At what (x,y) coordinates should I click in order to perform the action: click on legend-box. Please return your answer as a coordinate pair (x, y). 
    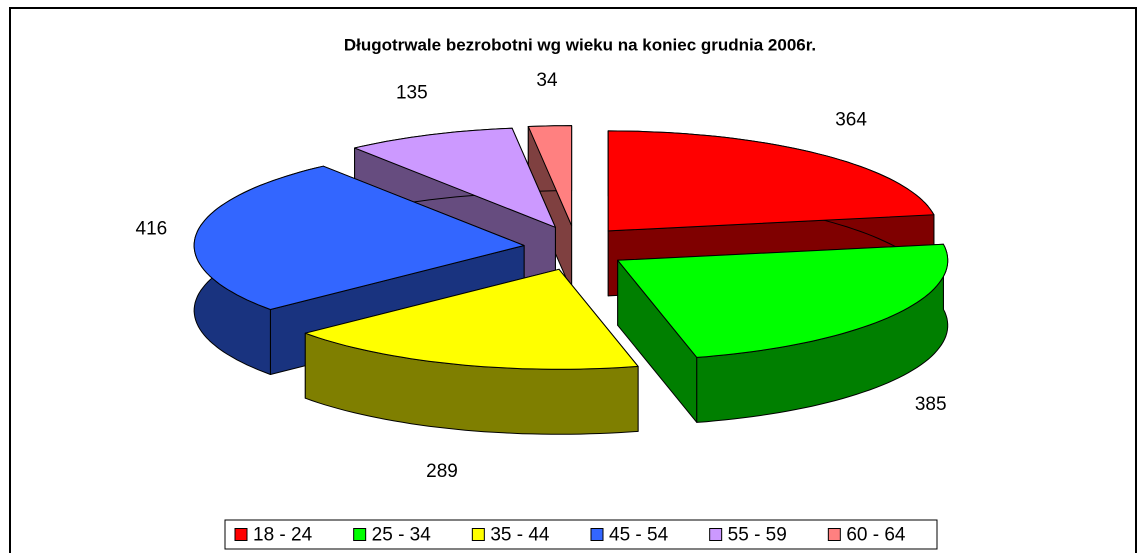
    Looking at the image, I should click on (581, 534).